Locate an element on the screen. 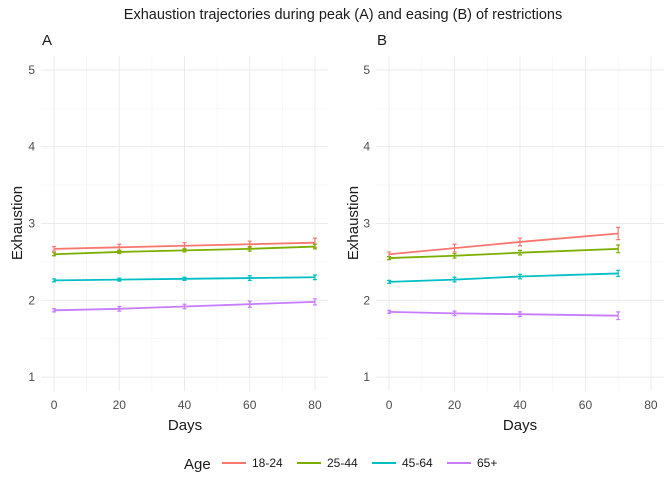 Image resolution: width=672 pixels, height=480 pixels. panel-a-ytick-label: 1 is located at coordinates (31, 377).